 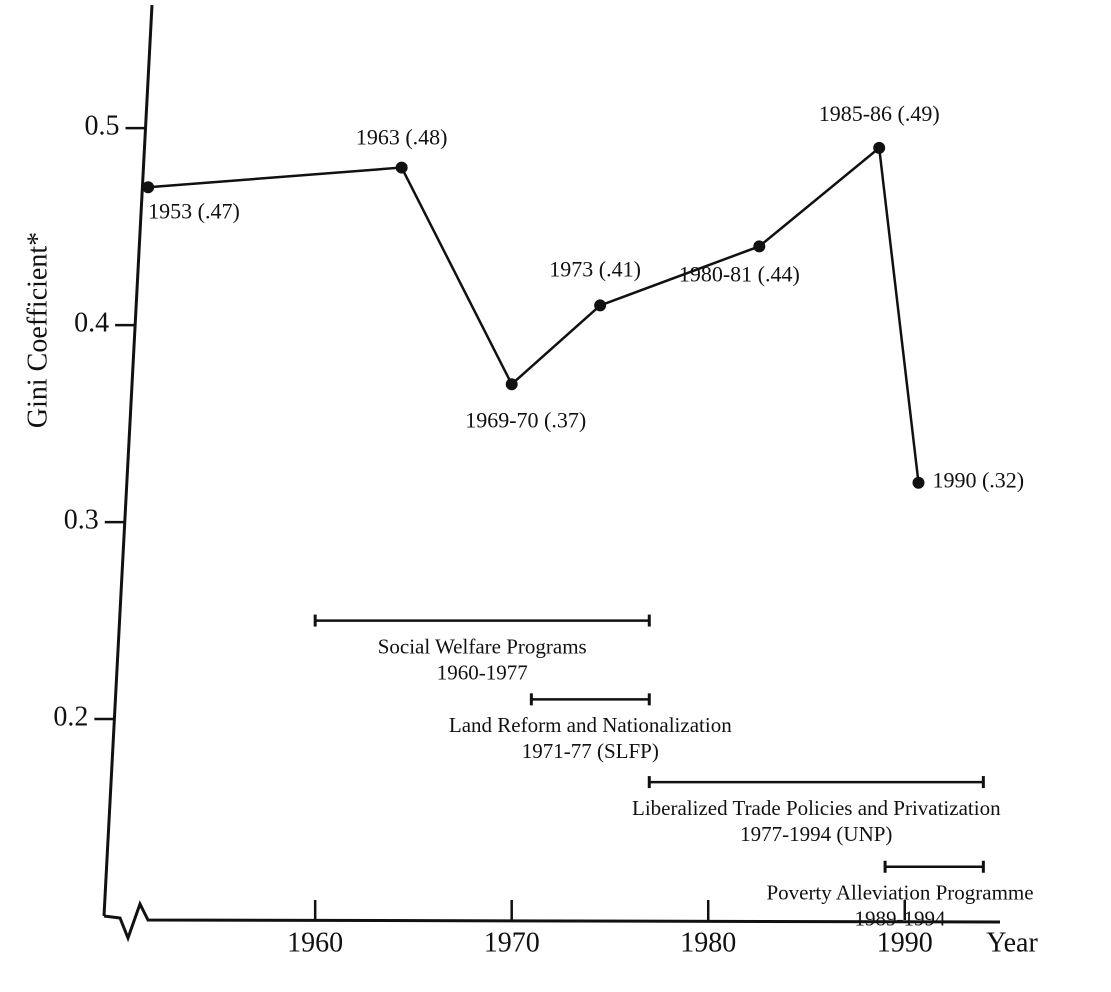 I want to click on x-tick-label: 1980, so click(x=708, y=942).